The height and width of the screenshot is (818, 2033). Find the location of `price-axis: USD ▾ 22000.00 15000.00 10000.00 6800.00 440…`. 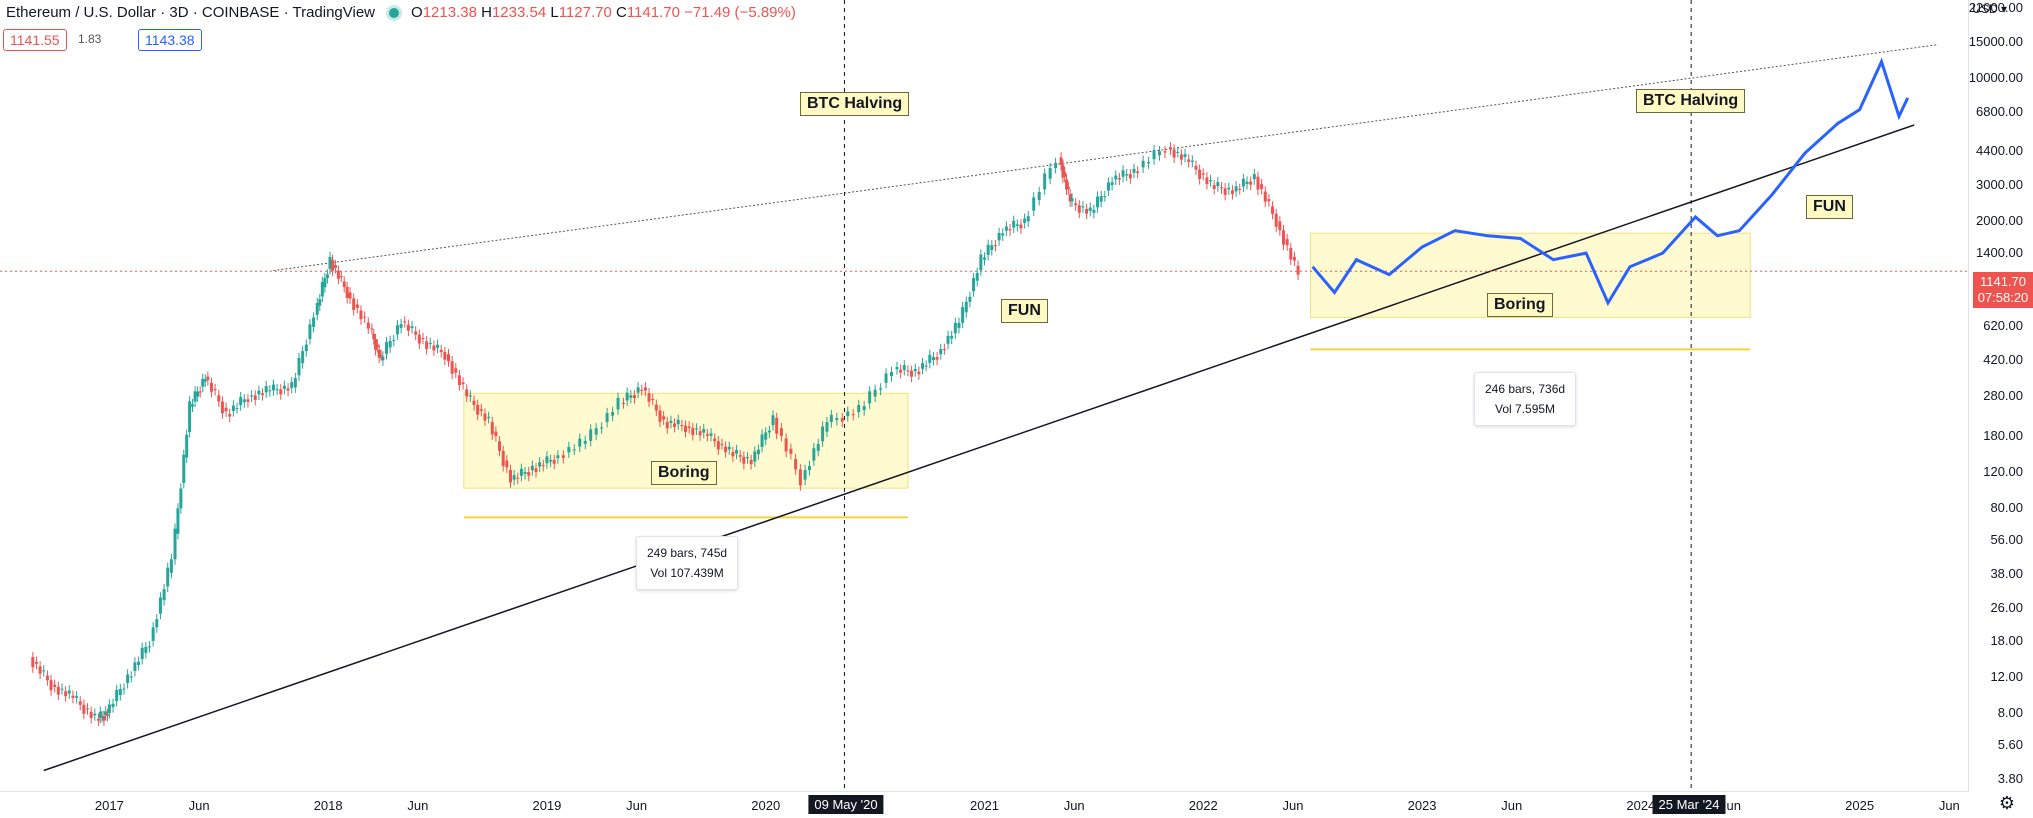

price-axis: USD ▾ 22000.00 15000.00 10000.00 6800.00 440… is located at coordinates (2000, 409).